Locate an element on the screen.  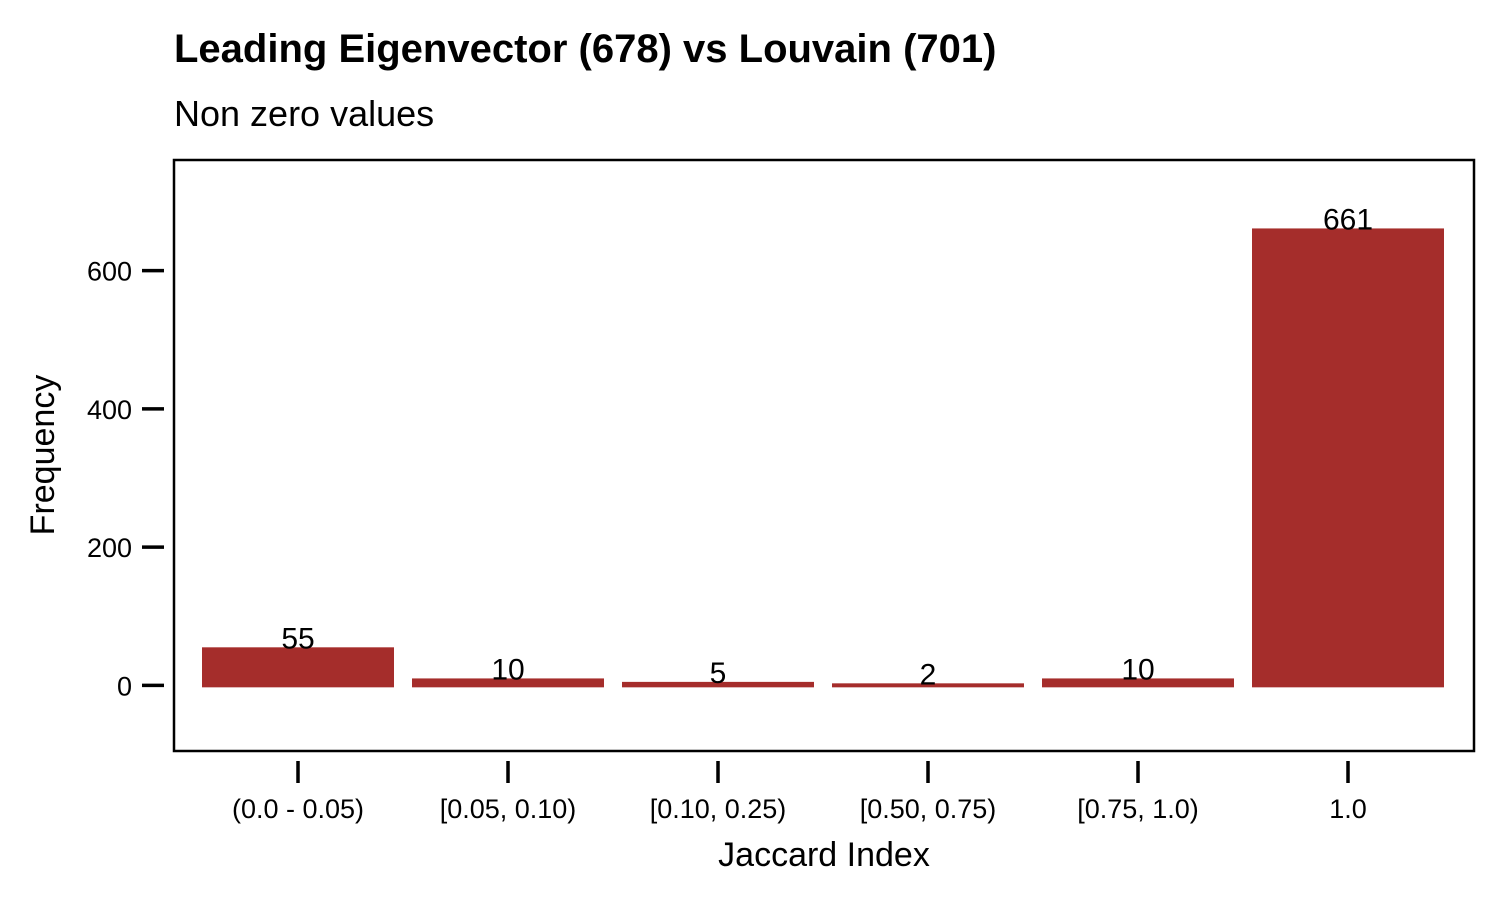
y-axis: 0 200 400 600 is located at coordinates (125, 479).